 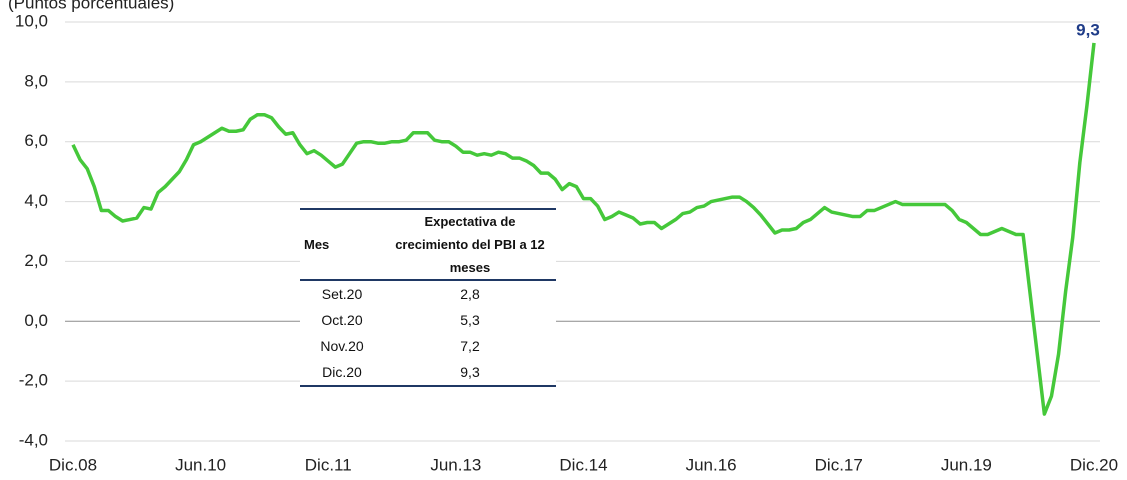 I want to click on x-tick-label: Jun.10, so click(x=200, y=464).